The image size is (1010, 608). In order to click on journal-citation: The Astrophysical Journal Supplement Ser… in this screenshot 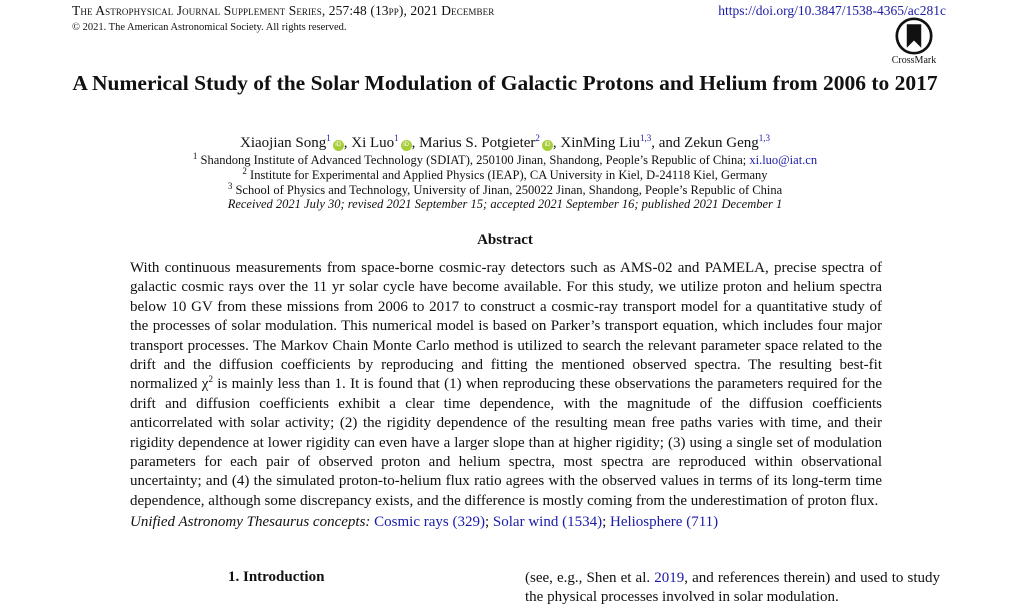, I will do `click(283, 10)`.